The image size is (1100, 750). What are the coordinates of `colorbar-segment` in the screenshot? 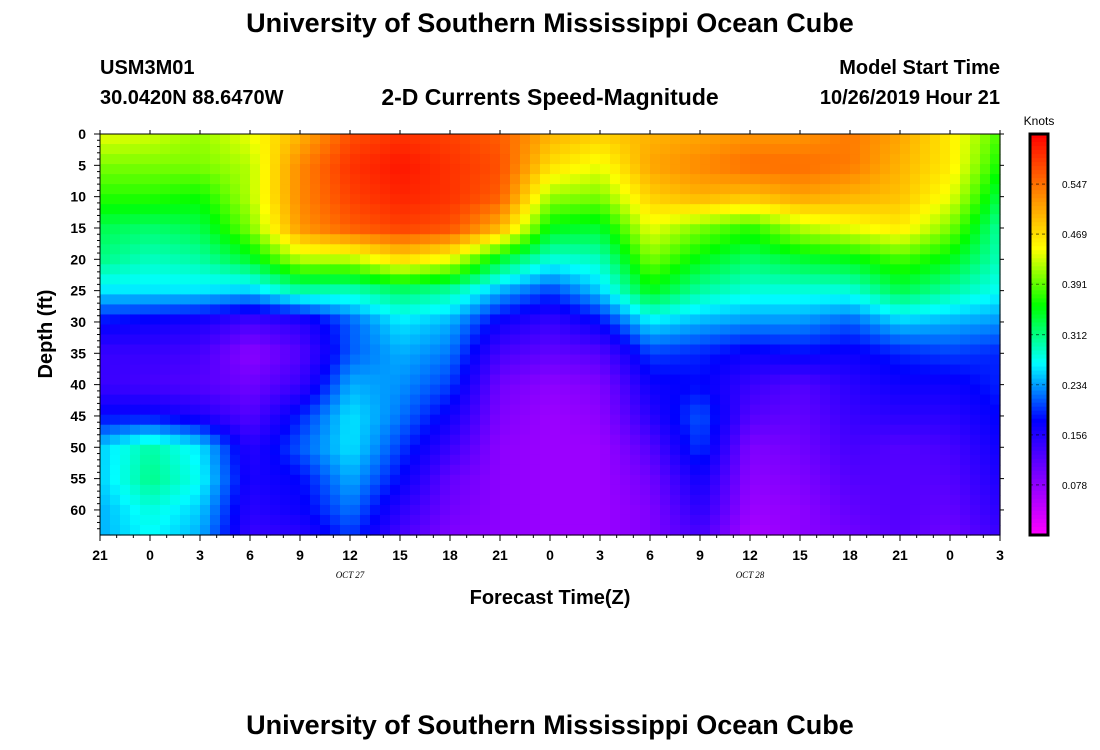 It's located at (1039, 252).